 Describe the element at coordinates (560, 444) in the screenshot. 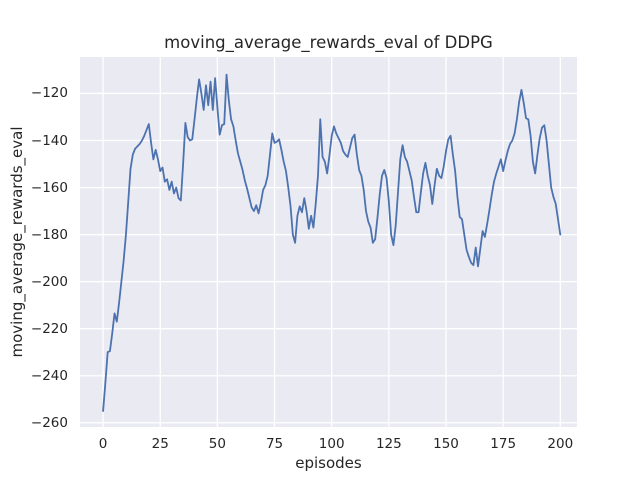

I see `x-tick-label: 200` at that location.